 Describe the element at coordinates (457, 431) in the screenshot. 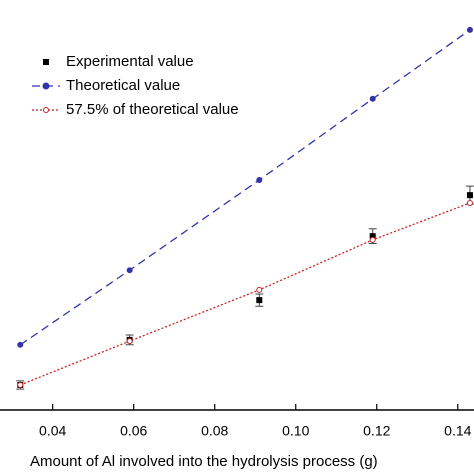

I see `x-tick-label: 0.14` at that location.